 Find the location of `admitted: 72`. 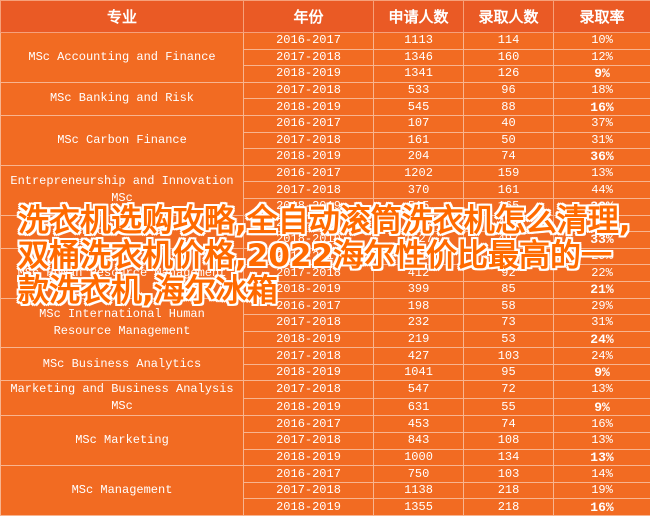

admitted: 72 is located at coordinates (509, 390).